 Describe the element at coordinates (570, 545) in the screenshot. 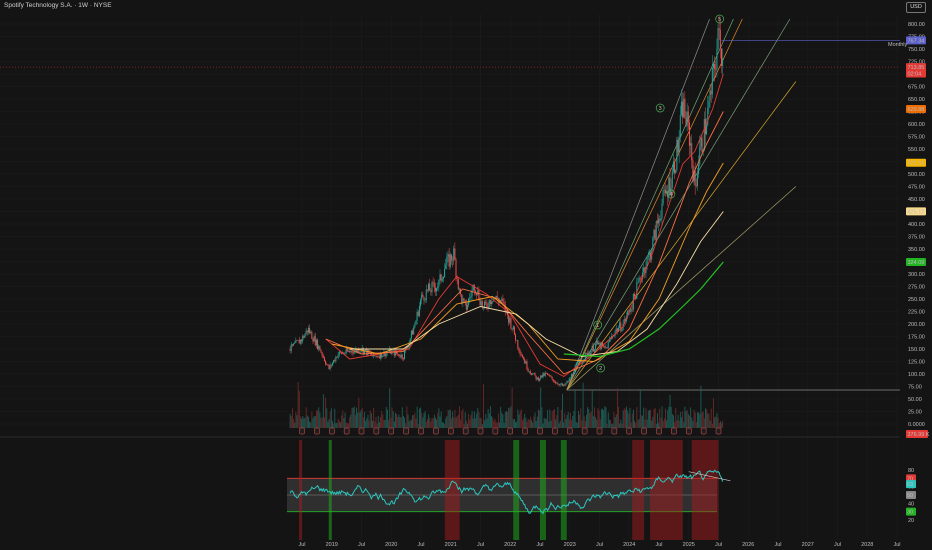

I see `time-tick: 2023` at that location.